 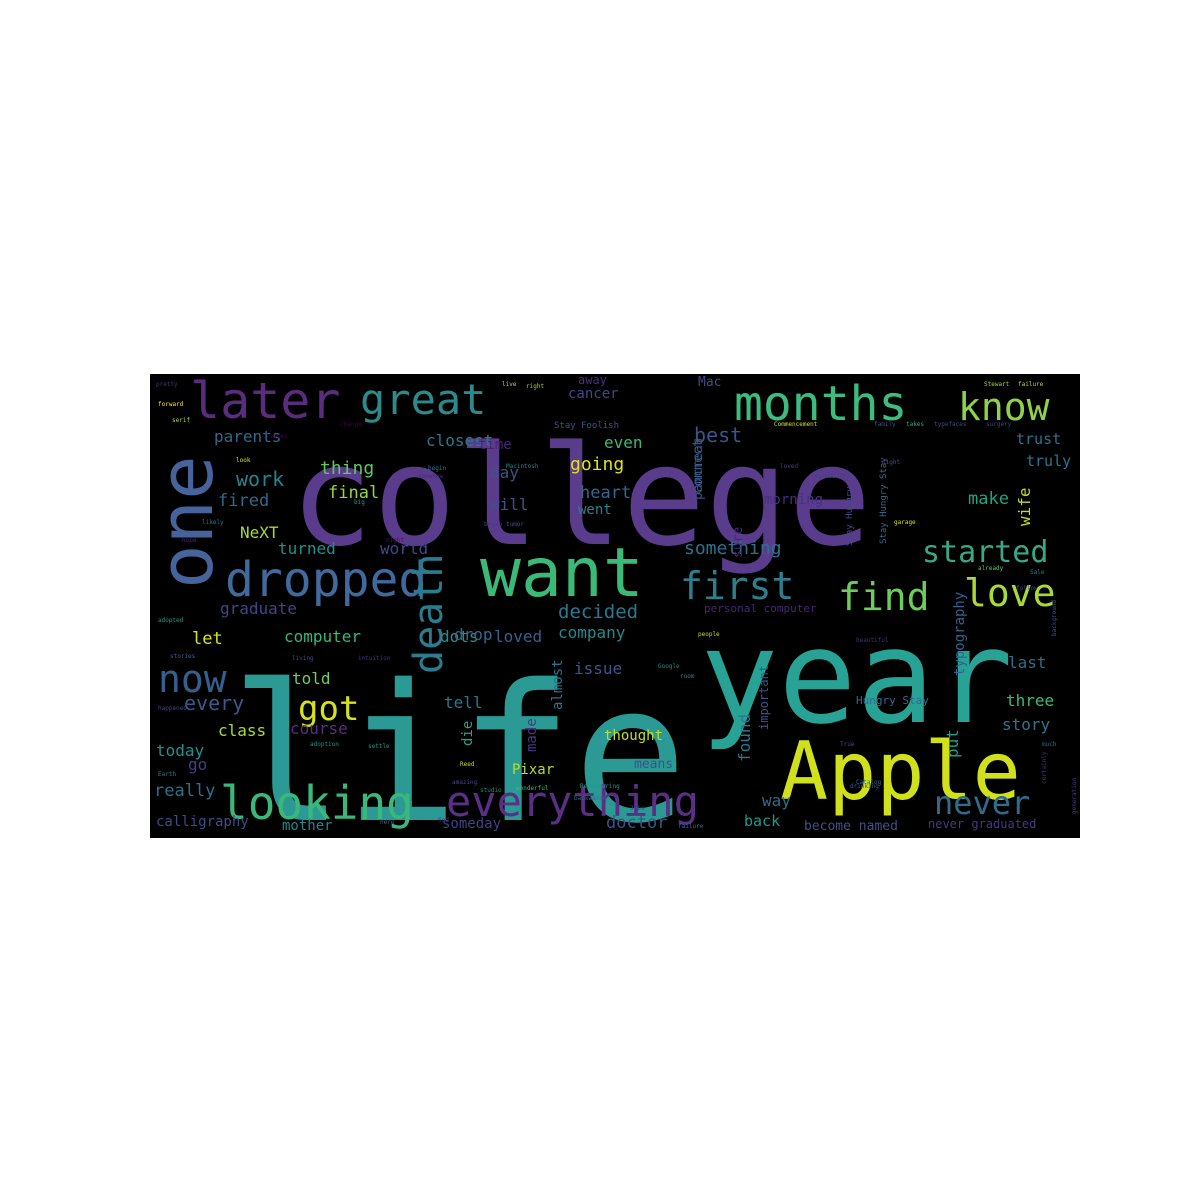 What do you see at coordinates (764, 697) in the screenshot?
I see `word-important: important` at bounding box center [764, 697].